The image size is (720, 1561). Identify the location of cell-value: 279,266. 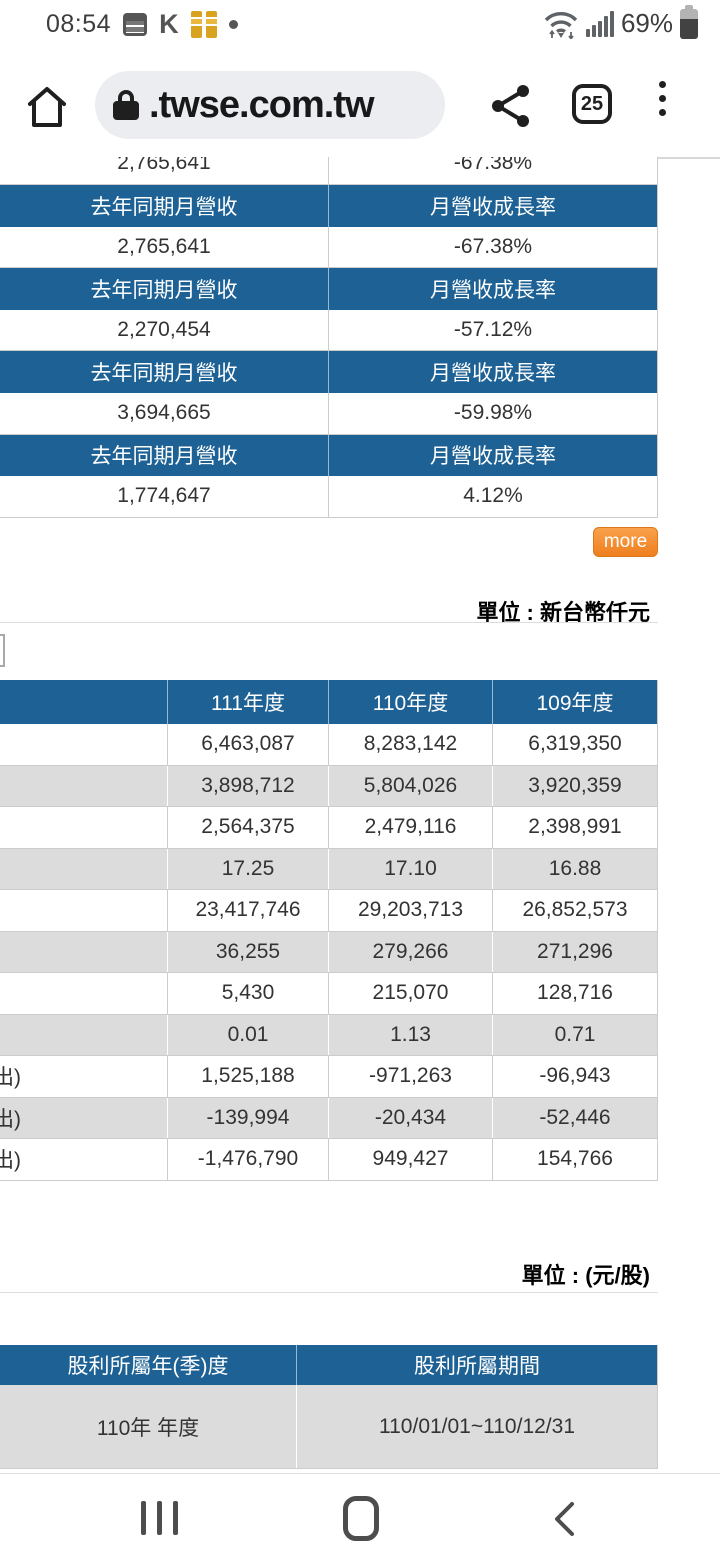
(410, 951).